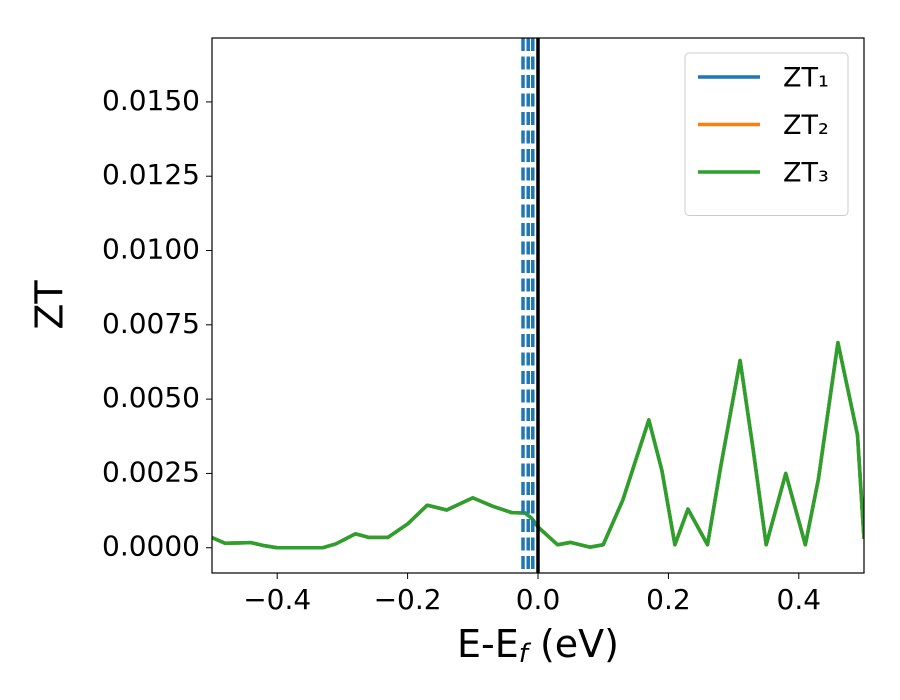 This screenshot has width=900, height=700. I want to click on legend: ZT₁ ZT₂ ZT₃, so click(766, 134).